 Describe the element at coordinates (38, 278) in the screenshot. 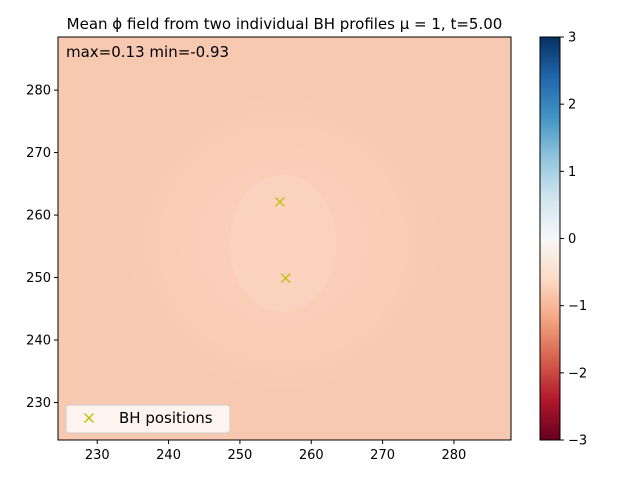

I see `y-tick-label: 250` at that location.